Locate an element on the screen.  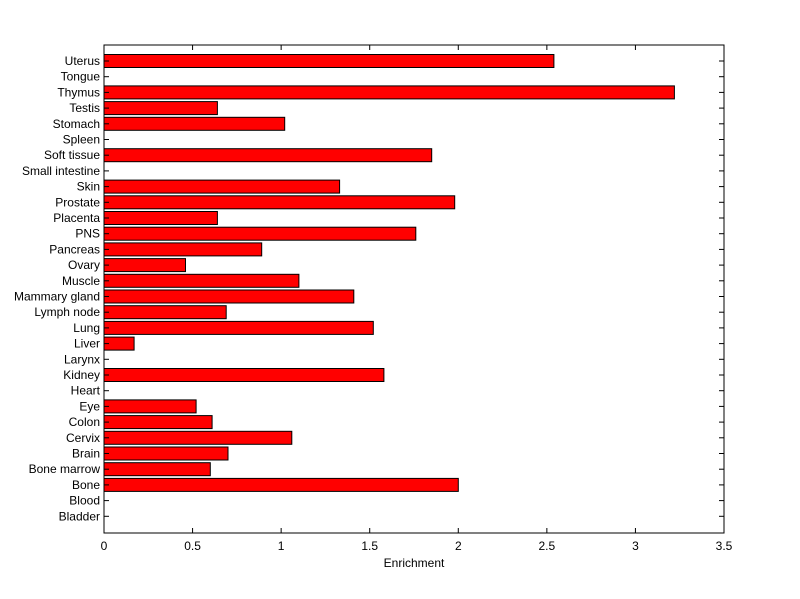
y-tick-label-skin: Skin is located at coordinates (88, 187).